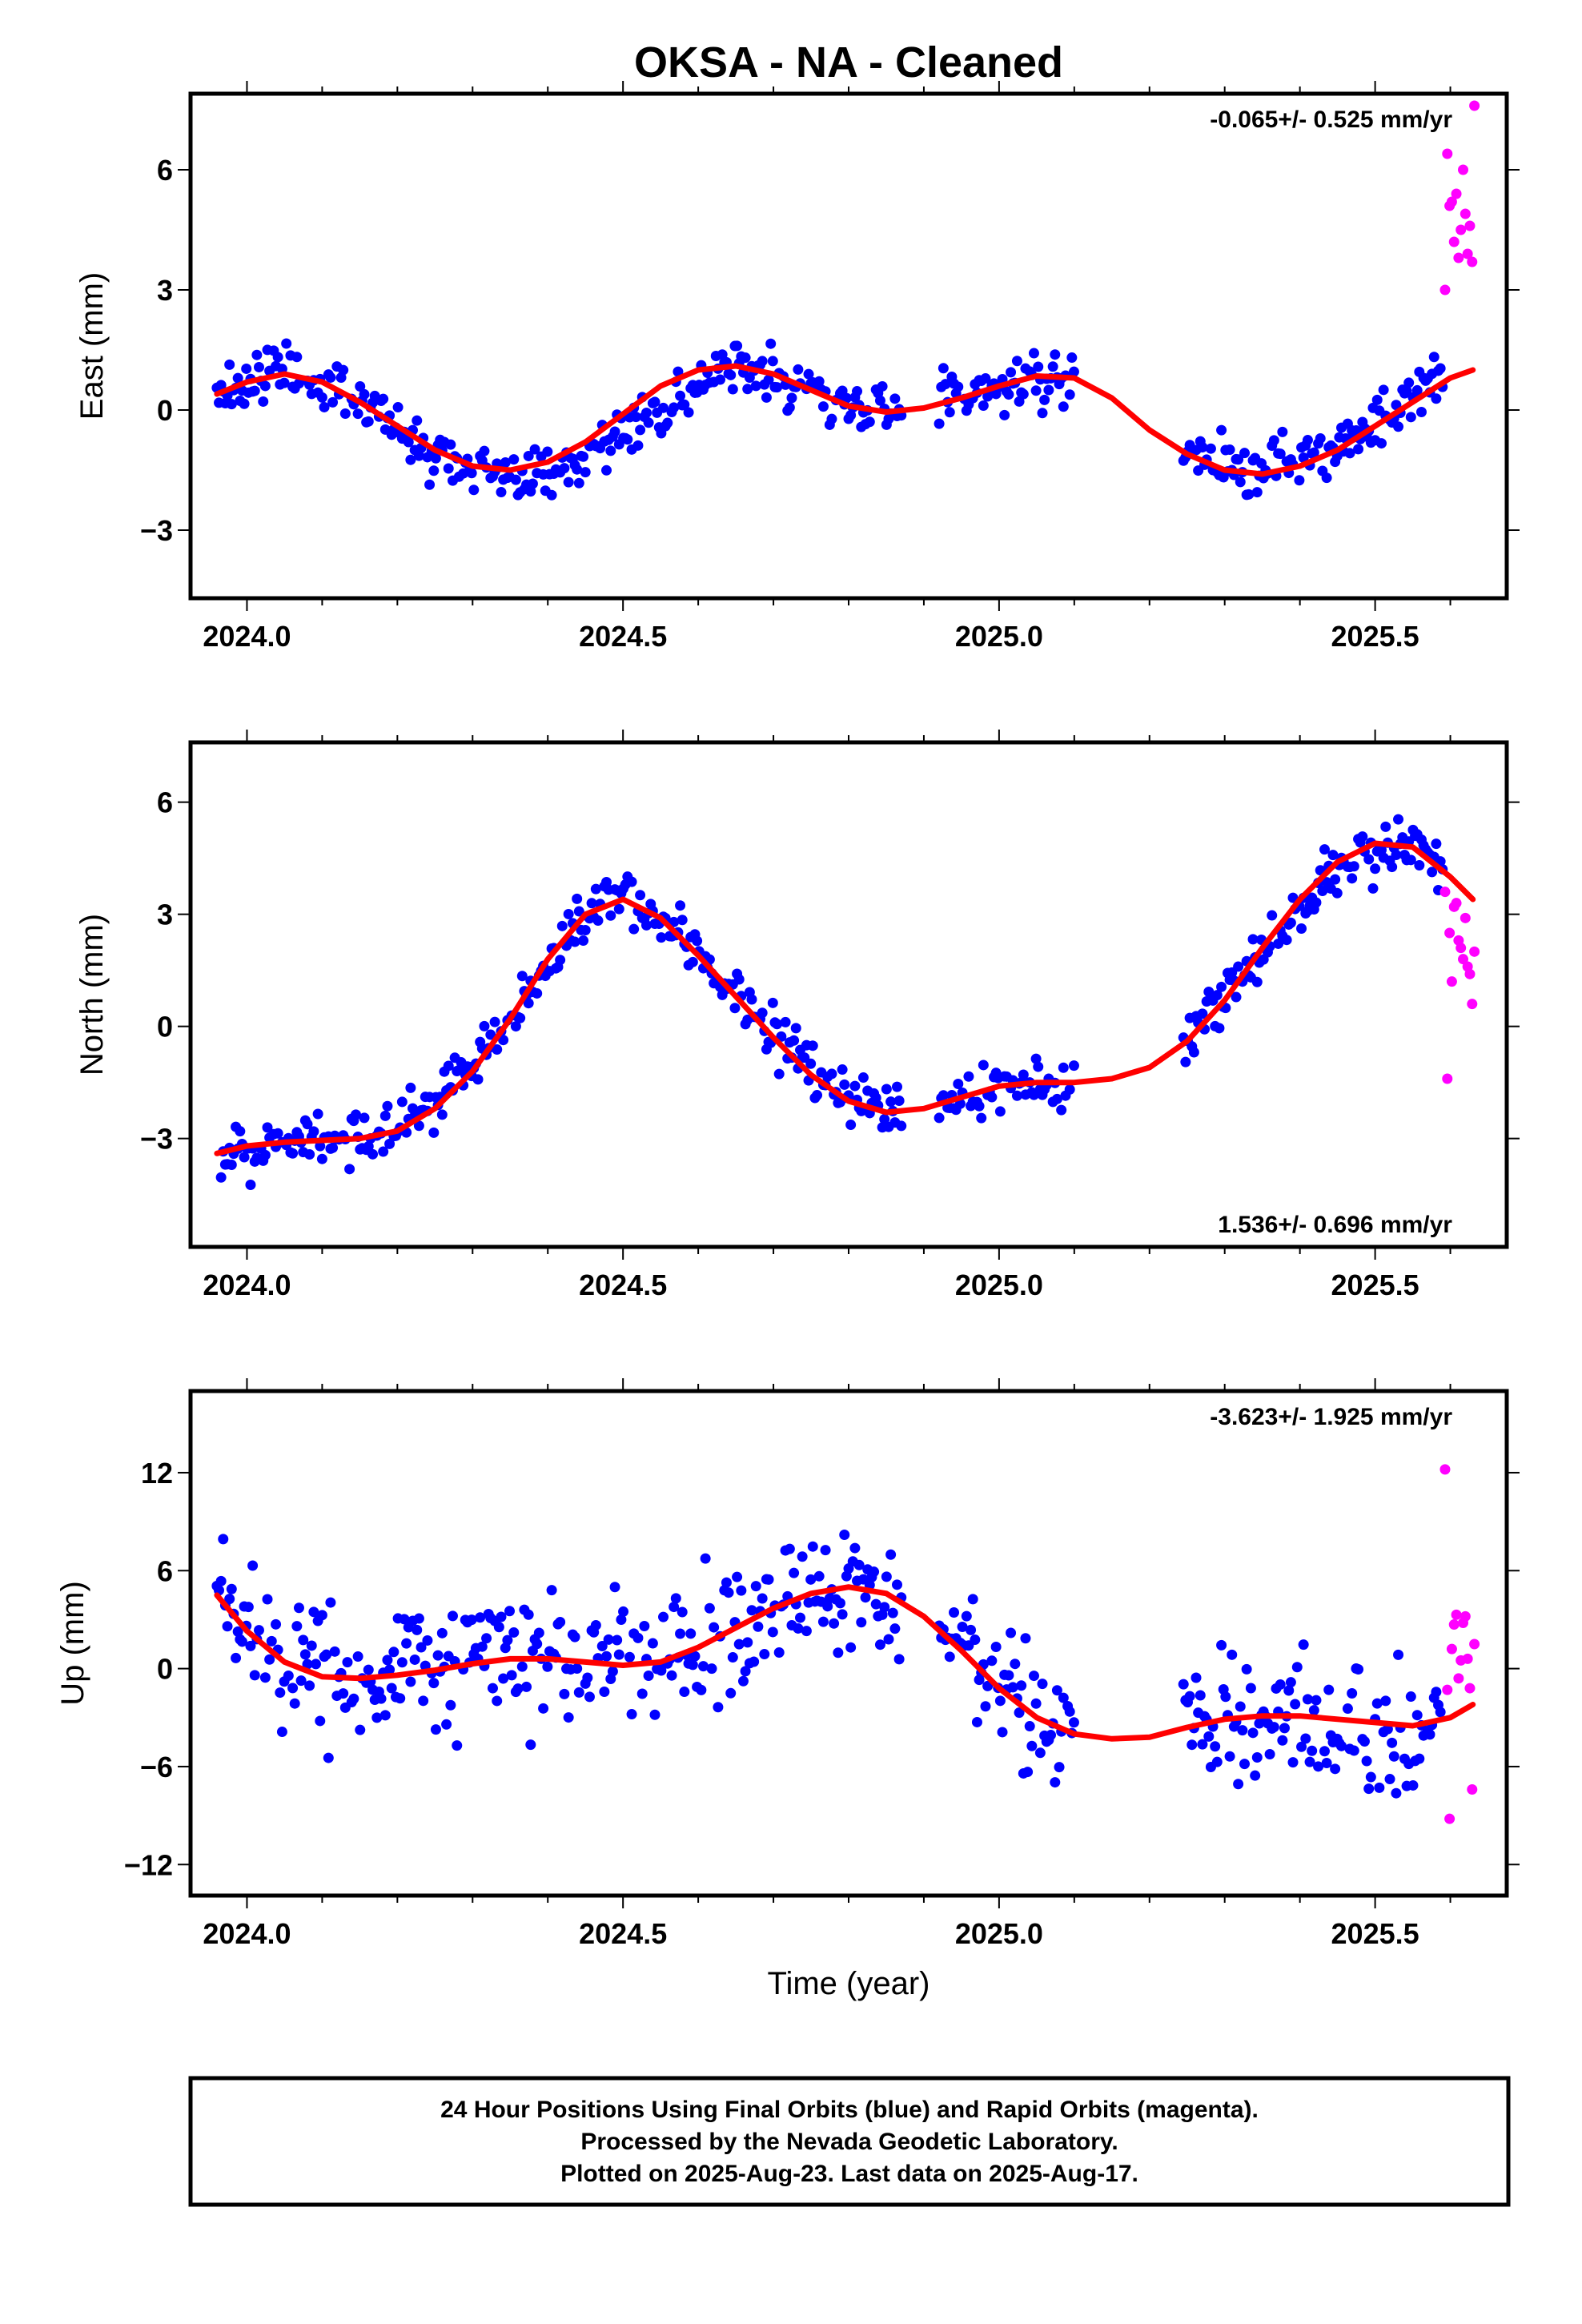 This screenshot has height=2324, width=1582. Describe the element at coordinates (165, 410) in the screenshot. I see `y-tick-label: 0` at that location.